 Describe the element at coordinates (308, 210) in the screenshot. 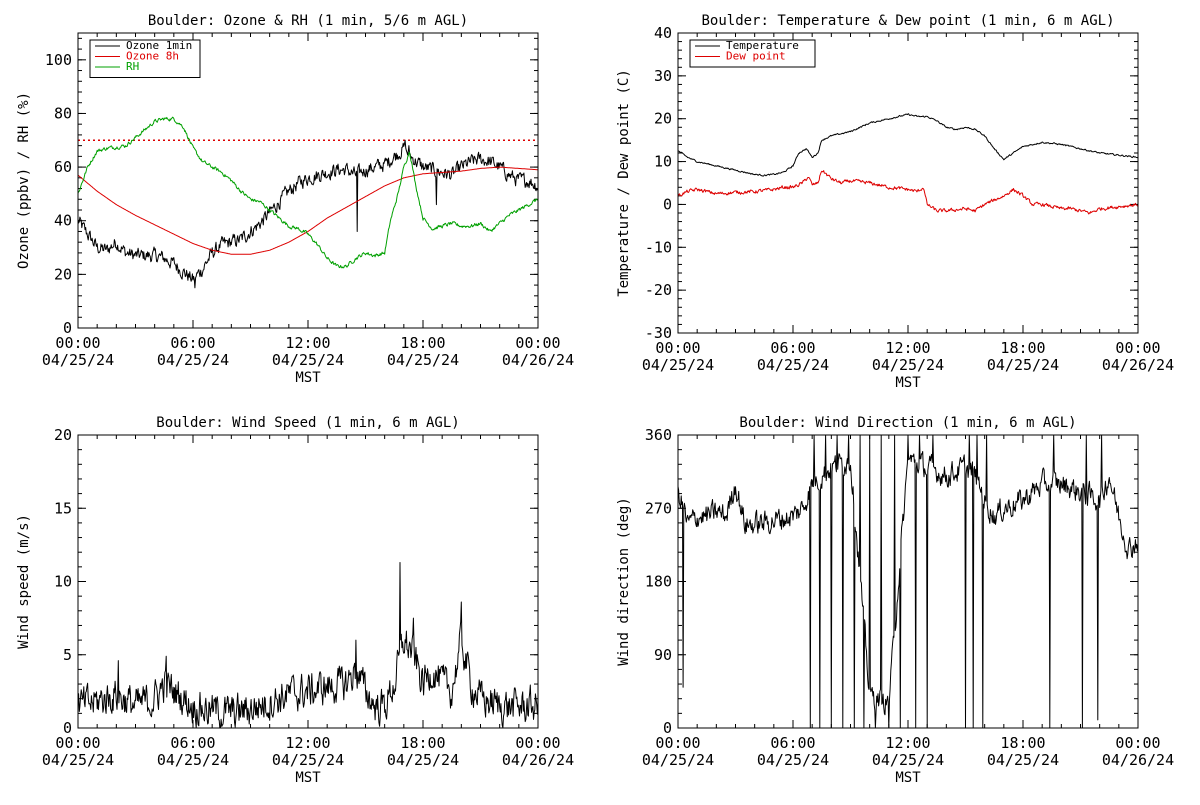

I see `series-line-ozone-8h` at that location.